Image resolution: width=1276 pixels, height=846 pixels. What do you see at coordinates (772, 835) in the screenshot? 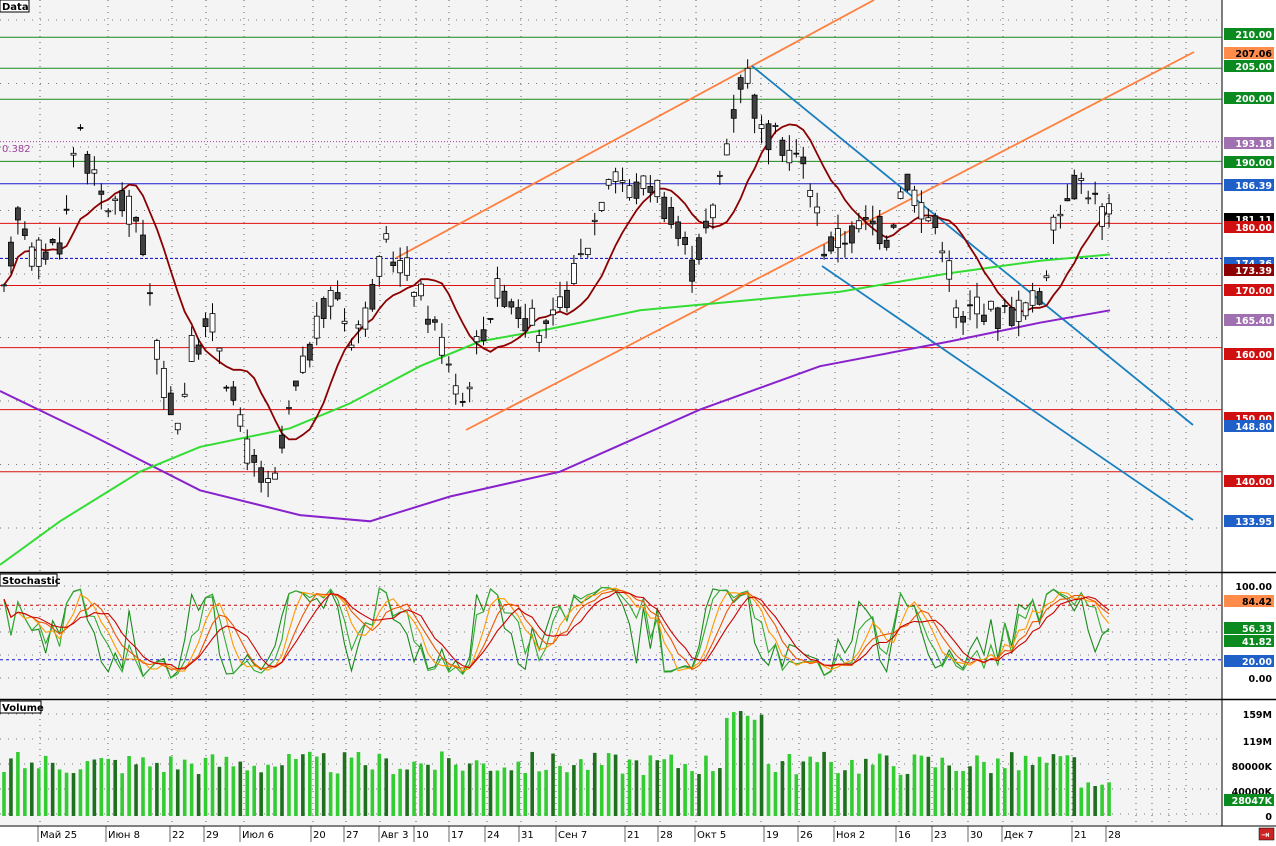
I see `x-axis-label: 19` at bounding box center [772, 835].